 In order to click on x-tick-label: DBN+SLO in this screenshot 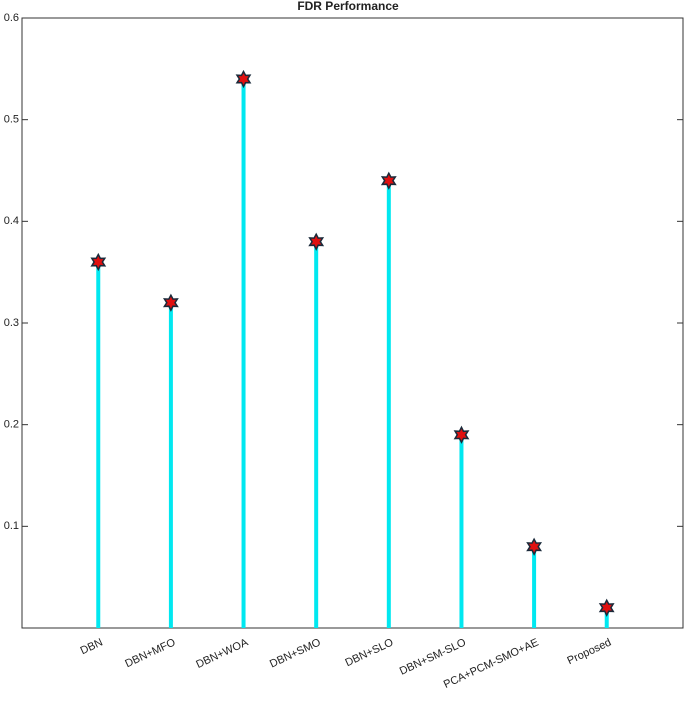, I will do `click(369, 652)`.